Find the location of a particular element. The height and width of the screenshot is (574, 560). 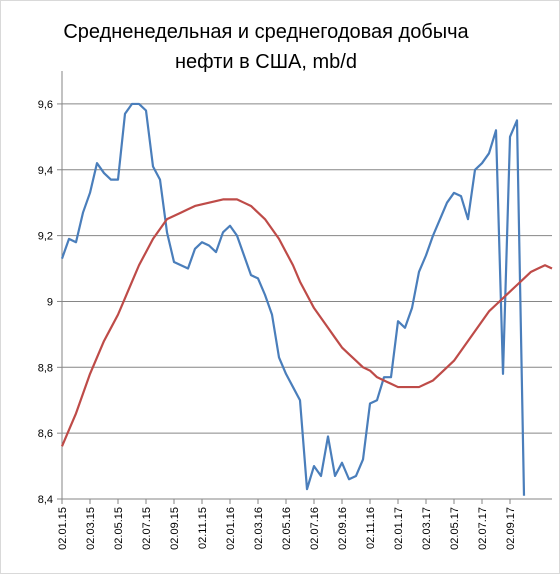

chart-title: Средненедельная и среднегодовая добыча is located at coordinates (266, 32).